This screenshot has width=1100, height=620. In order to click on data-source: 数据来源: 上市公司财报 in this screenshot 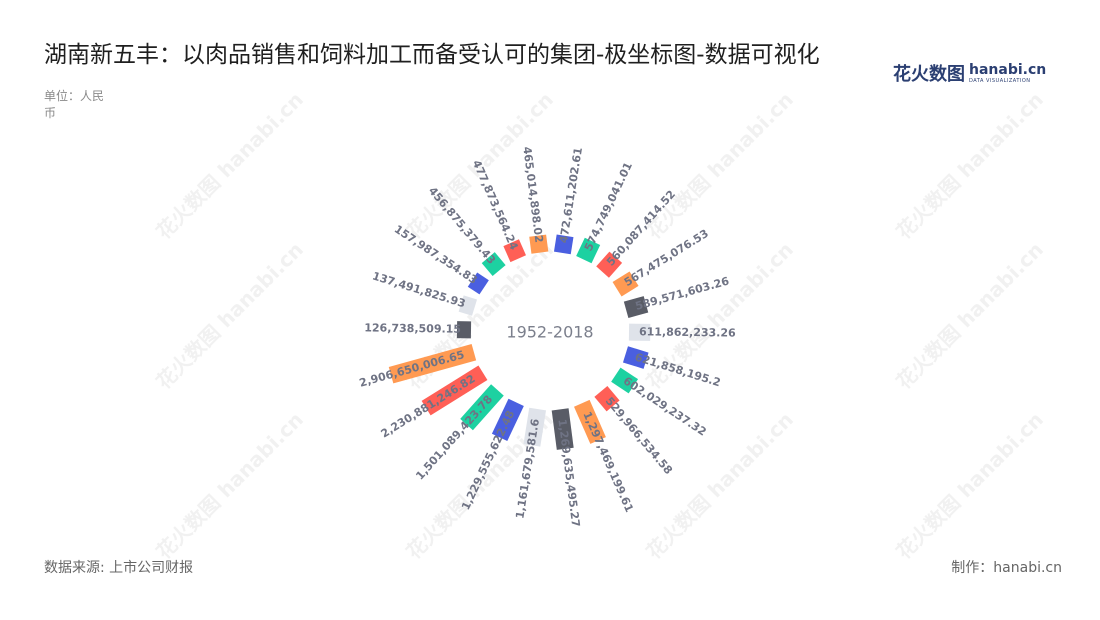, I will do `click(119, 568)`.